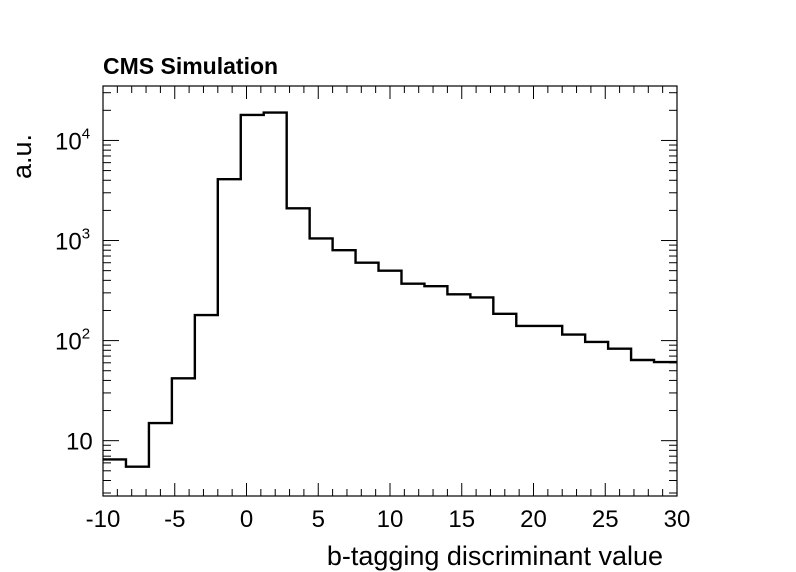 The image size is (796, 572). Describe the element at coordinates (74, 290) in the screenshot. I see `y-tick-labels: 10 10² 10³ 10⁴` at that location.